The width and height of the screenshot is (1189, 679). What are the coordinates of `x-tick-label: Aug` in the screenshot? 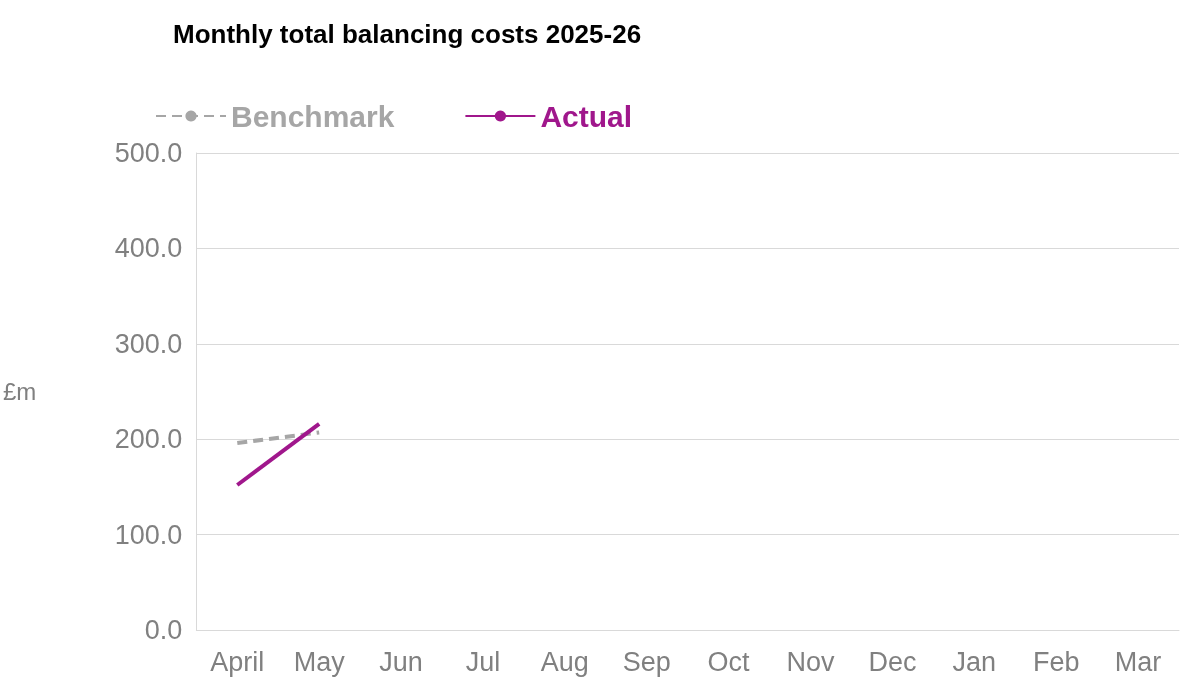 It's located at (564, 661).